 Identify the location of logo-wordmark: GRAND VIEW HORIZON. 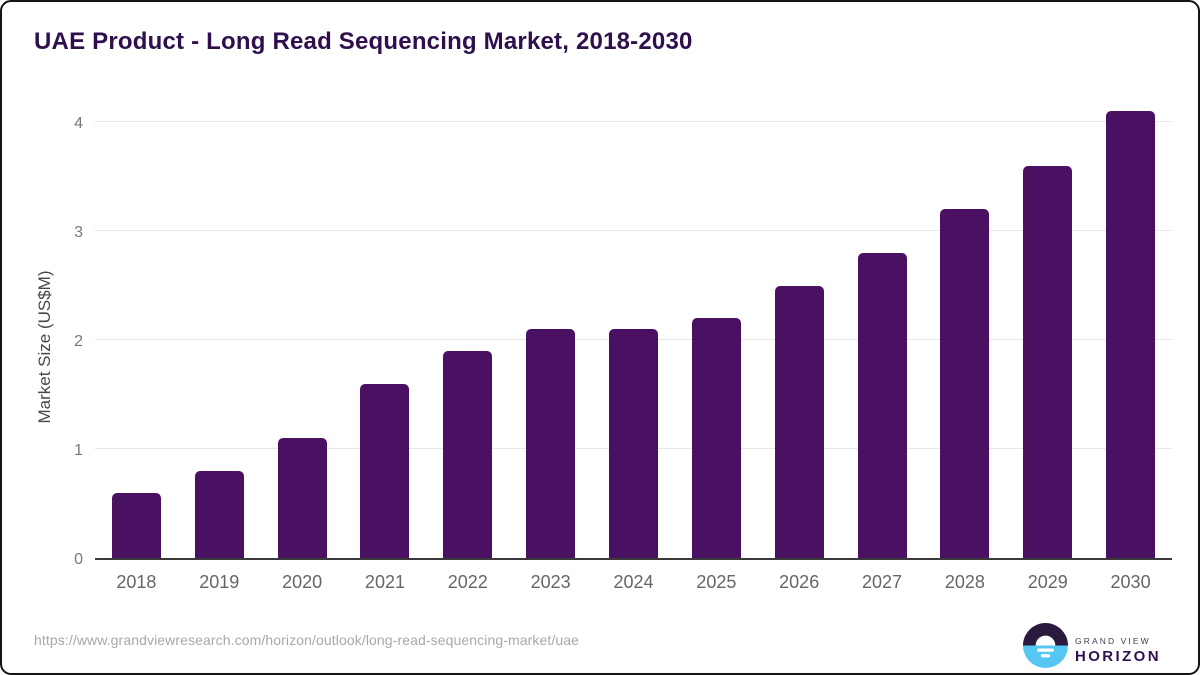
(1118, 646).